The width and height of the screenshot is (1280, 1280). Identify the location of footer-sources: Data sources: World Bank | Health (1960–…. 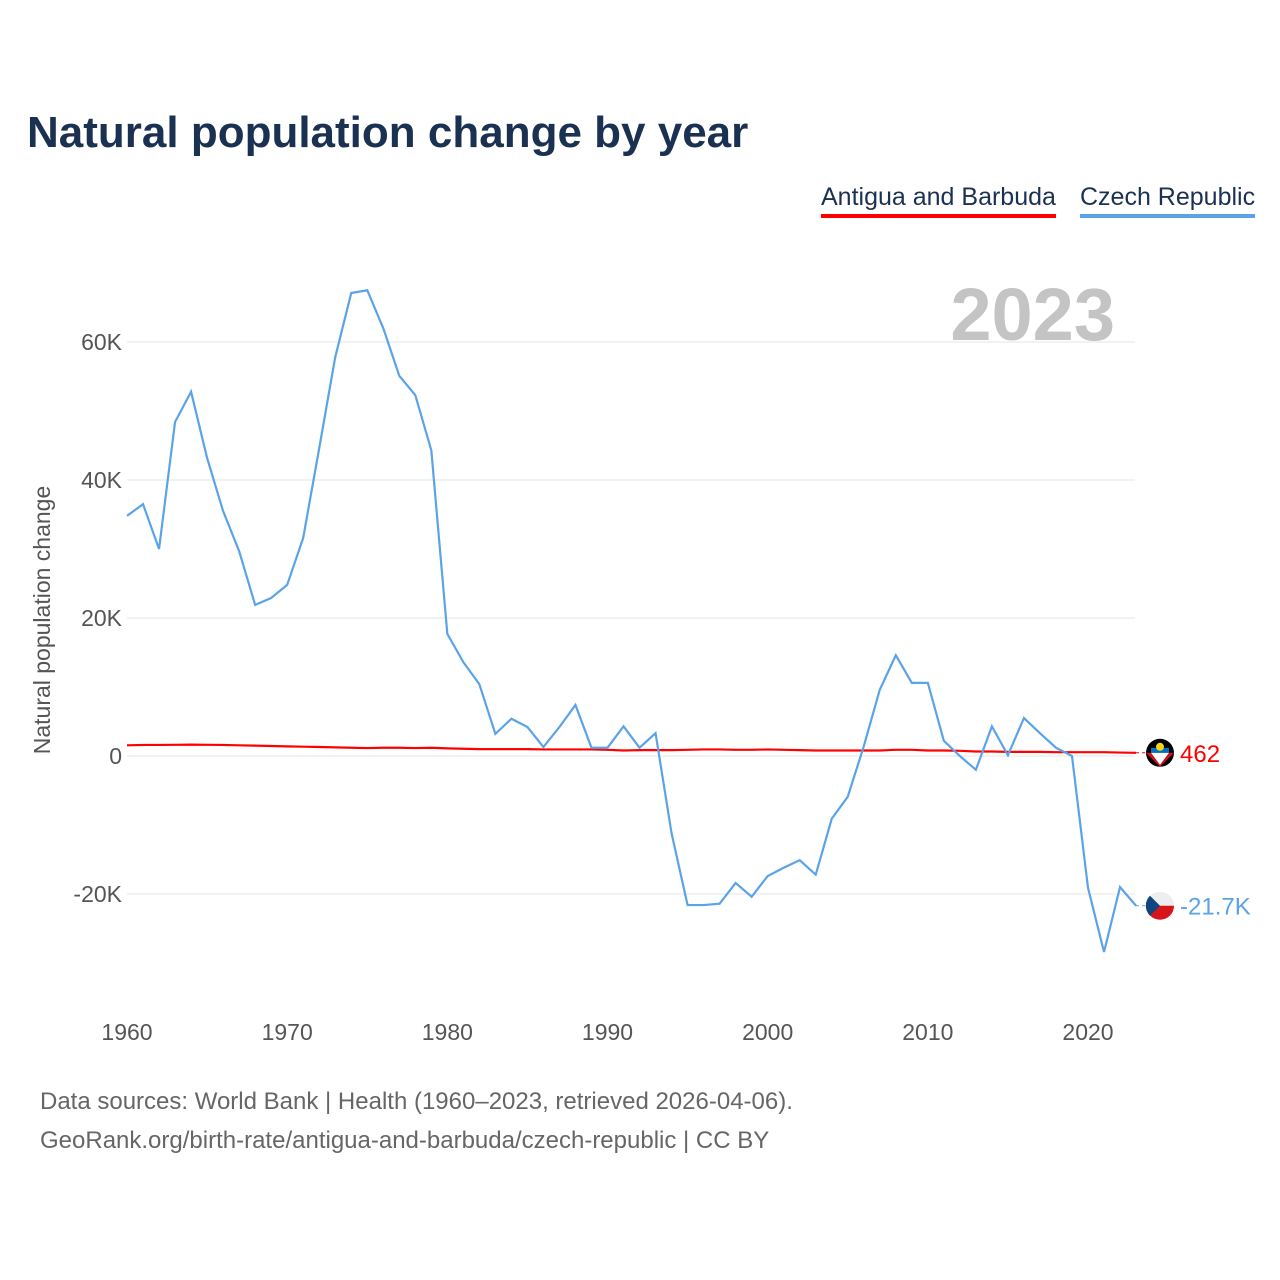
(416, 1101).